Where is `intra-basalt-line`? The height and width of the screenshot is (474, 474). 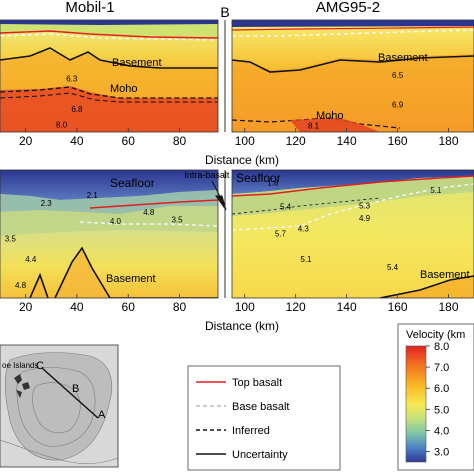
intra-basalt-line is located at coordinates (306, 206).